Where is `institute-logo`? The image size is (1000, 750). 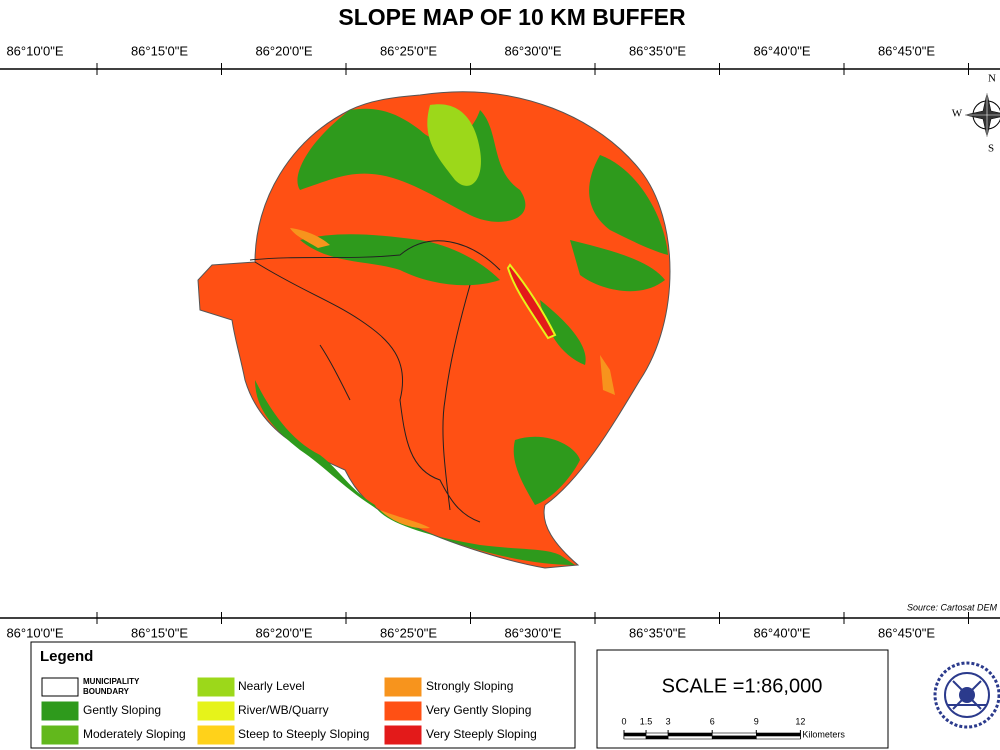
institute-logo is located at coordinates (966, 695).